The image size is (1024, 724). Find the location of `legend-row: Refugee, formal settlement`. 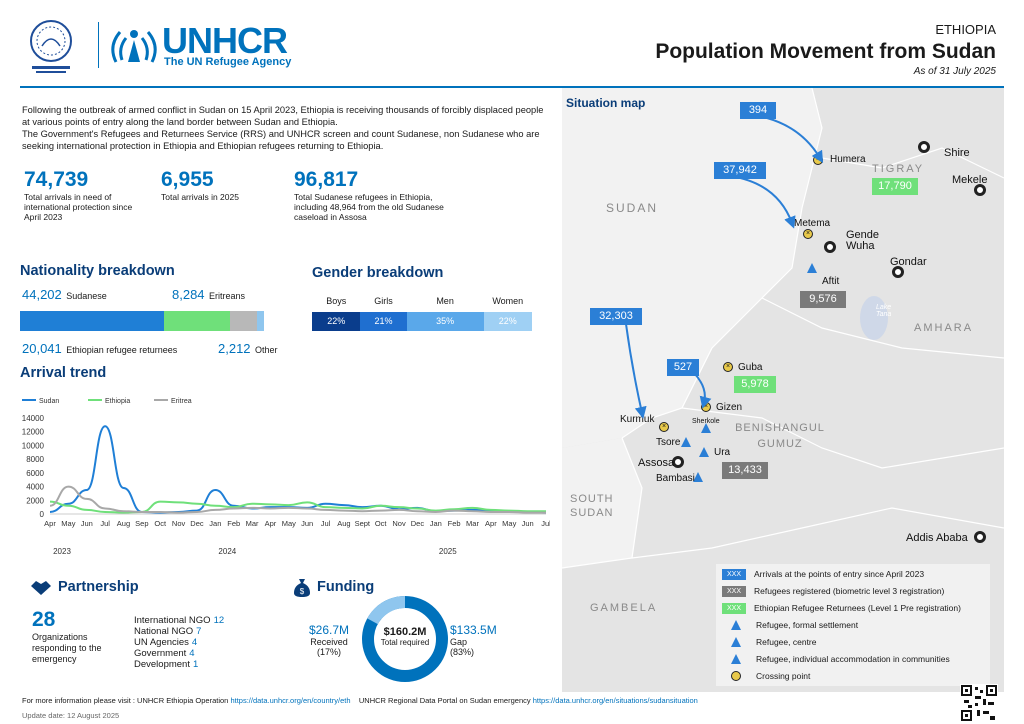

legend-row: Refugee, formal settlement is located at coordinates (853, 625).